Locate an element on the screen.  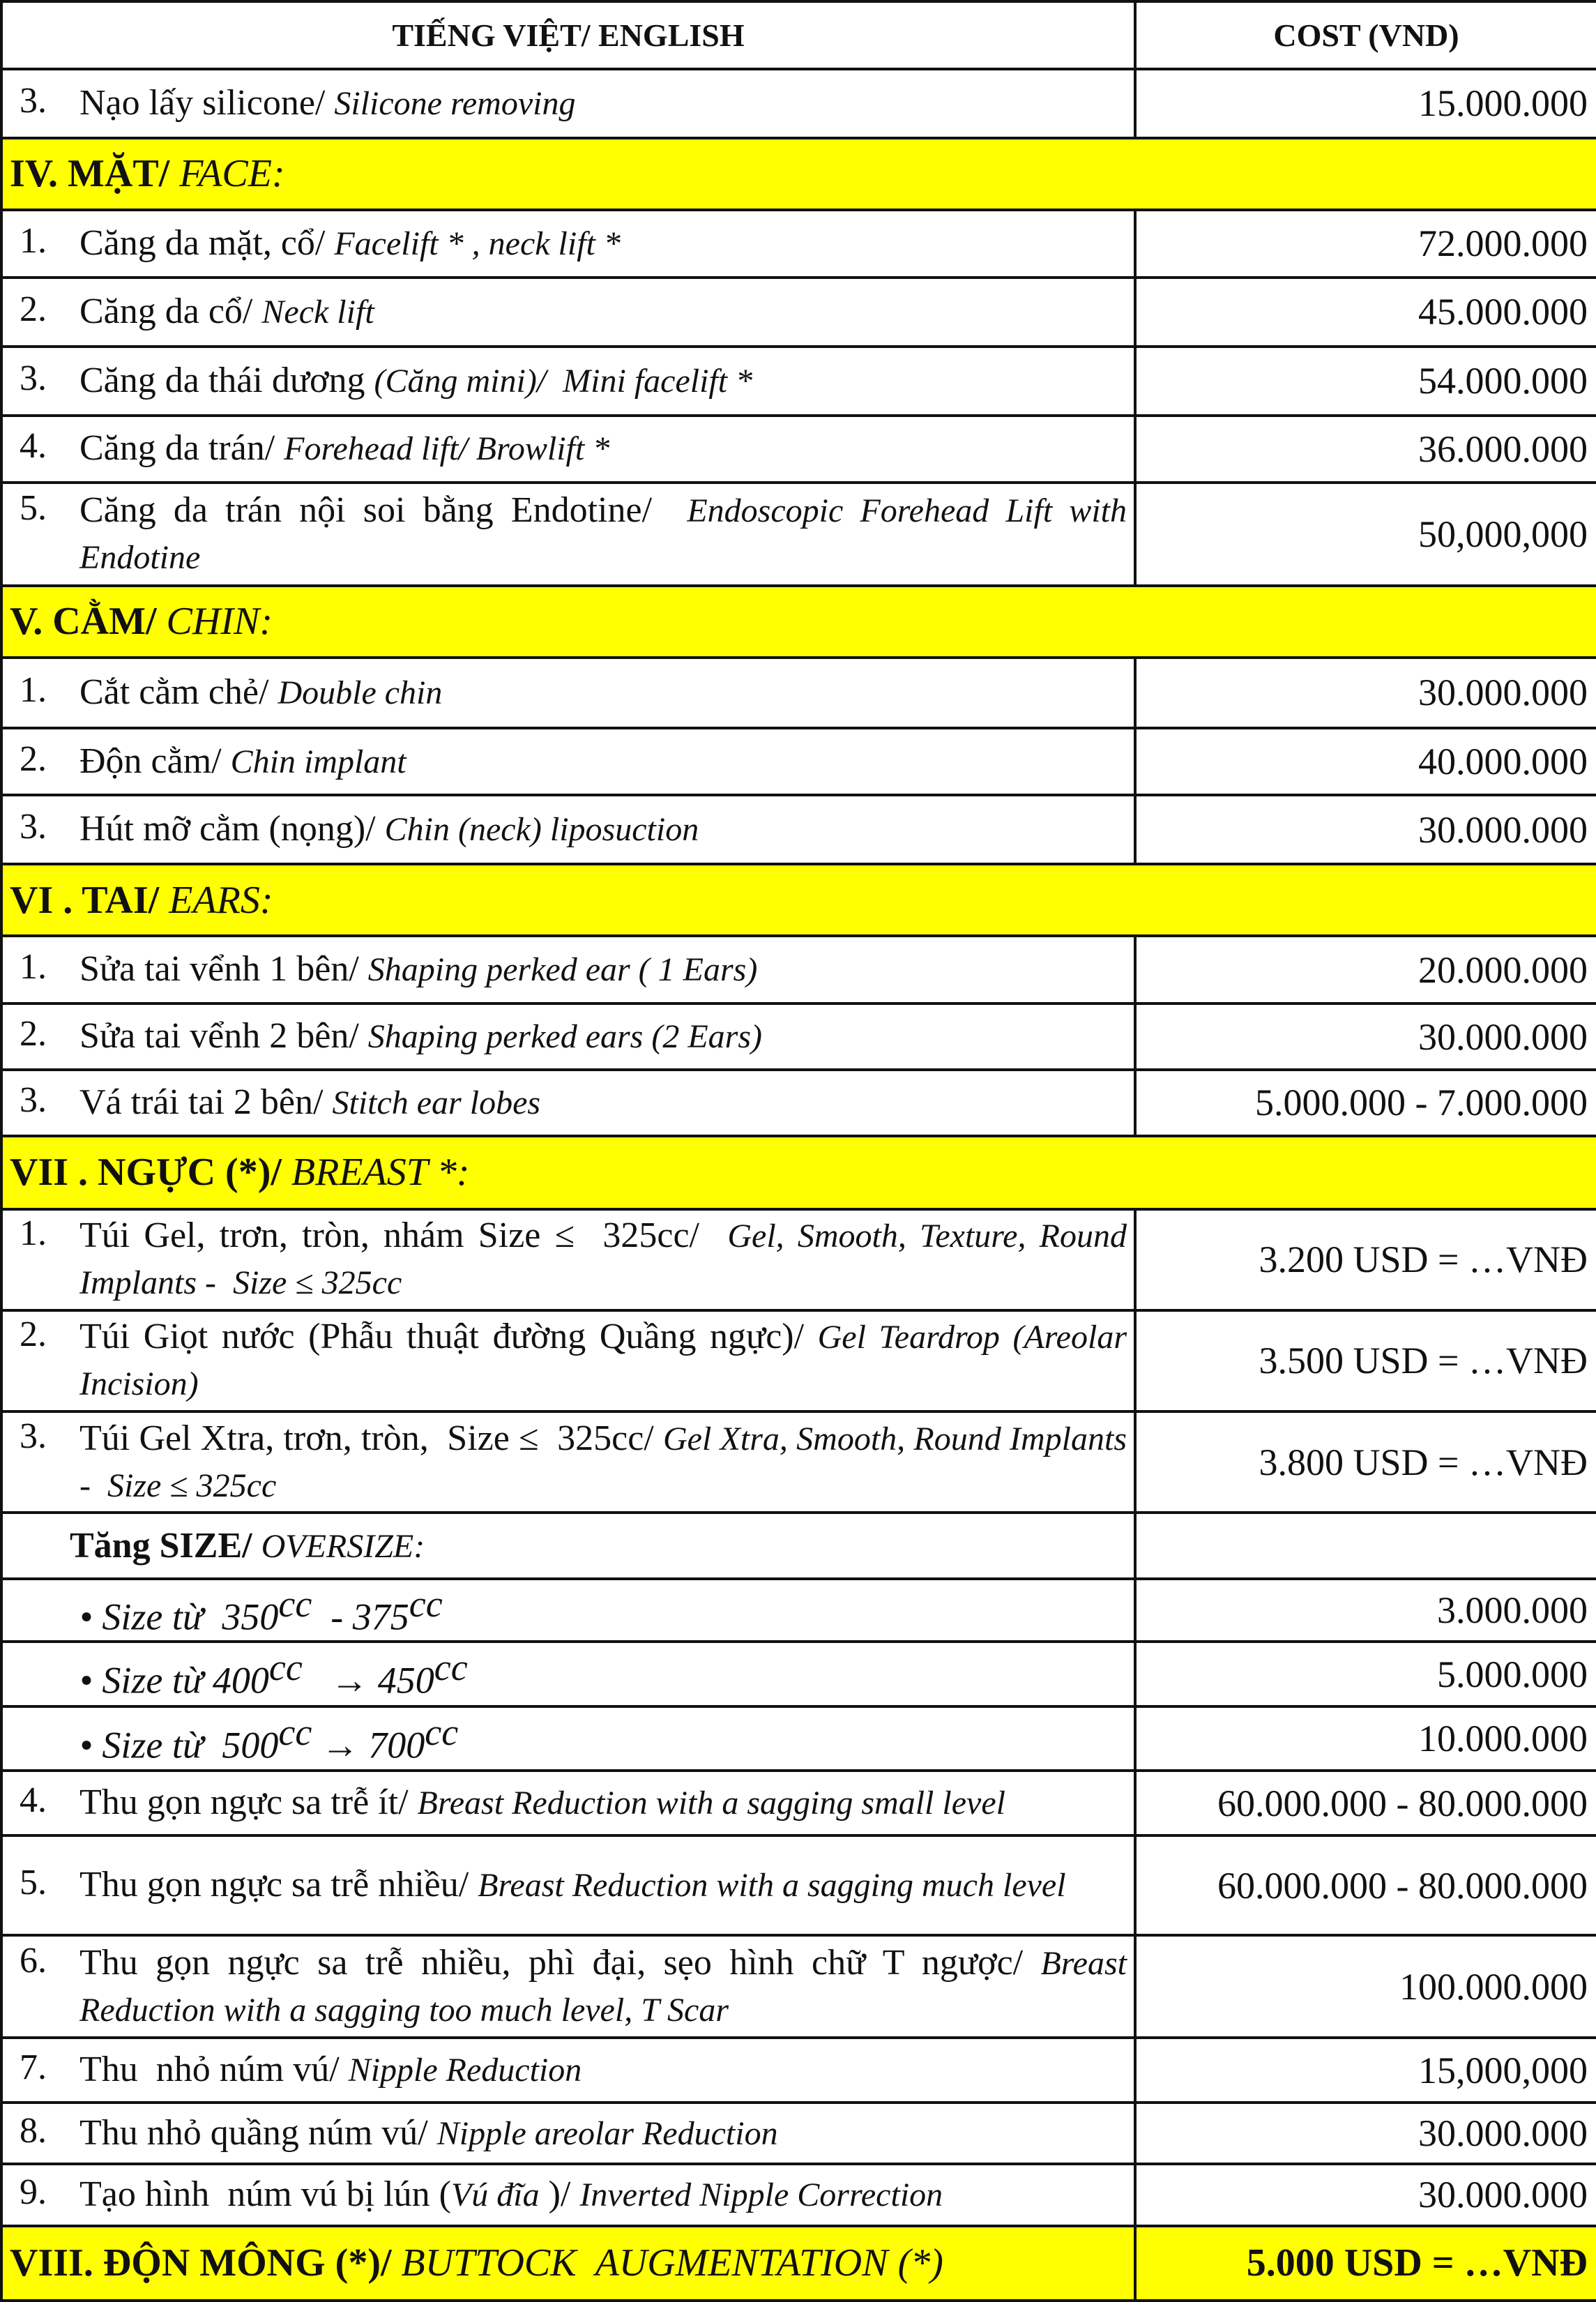
item-label: 3. Vá trái tai 2 bên/ Stitch ear lobes is located at coordinates (568, 1102).